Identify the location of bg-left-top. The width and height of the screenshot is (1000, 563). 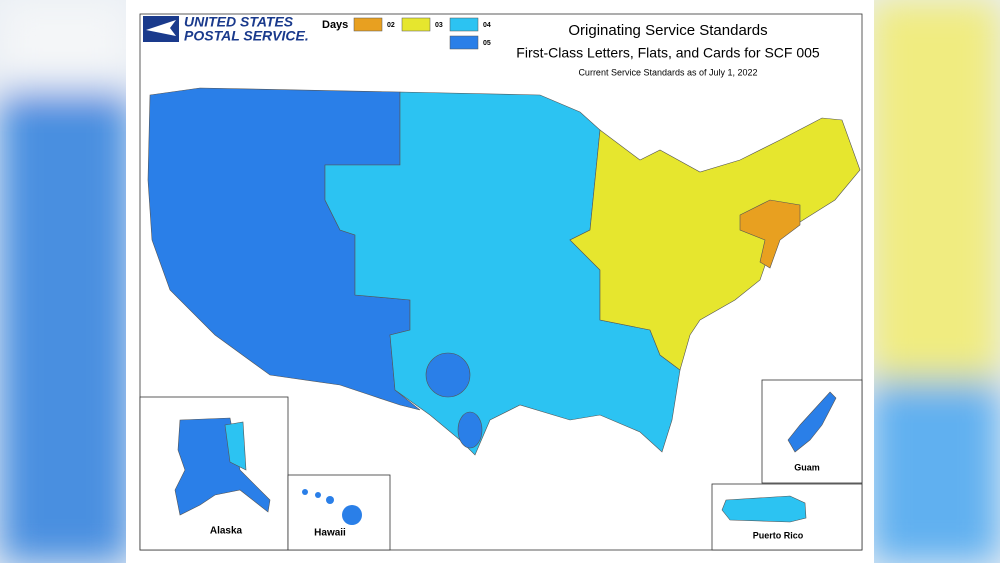
(65, 45).